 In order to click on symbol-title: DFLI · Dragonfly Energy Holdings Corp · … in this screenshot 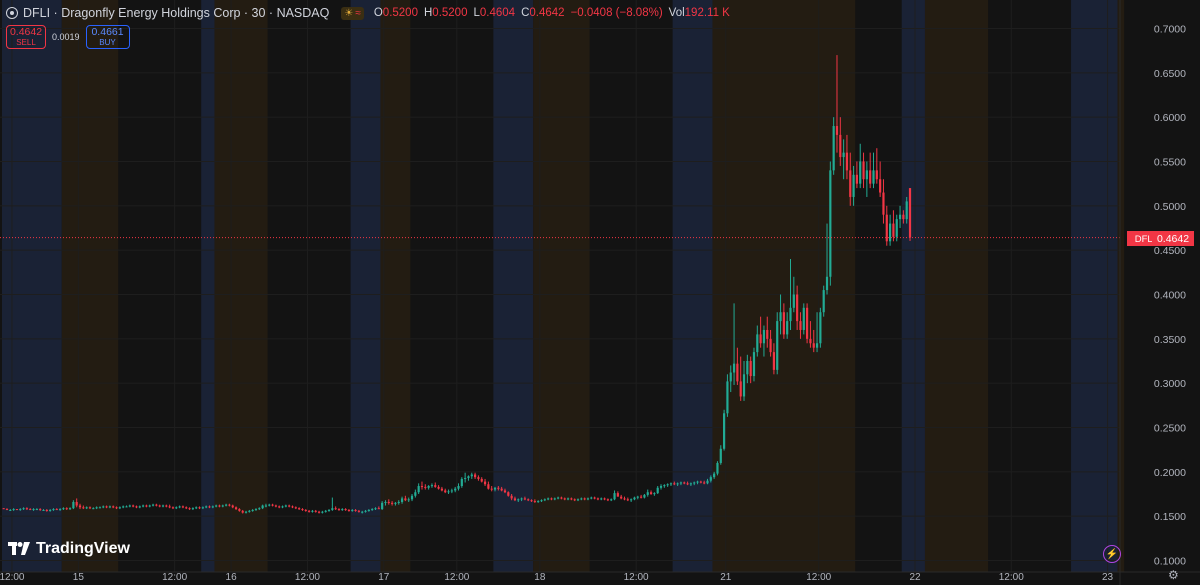, I will do `click(176, 13)`.